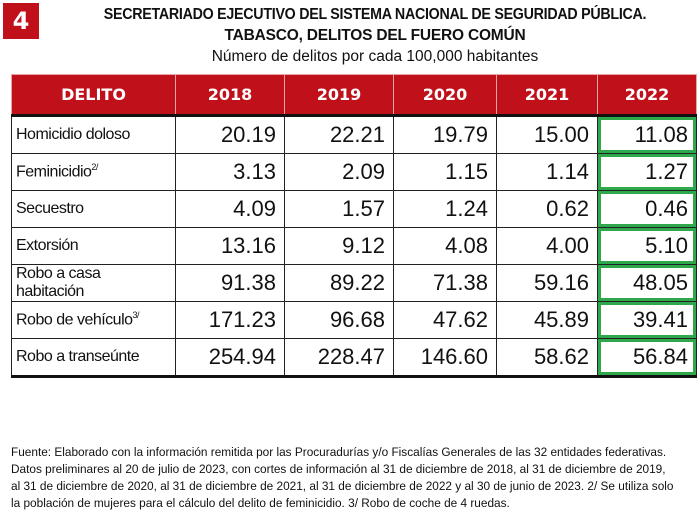 The width and height of the screenshot is (700, 523). I want to click on table-row: Secuestro 4.09 1.57 1.24 0.62 0.46, so click(354, 209).